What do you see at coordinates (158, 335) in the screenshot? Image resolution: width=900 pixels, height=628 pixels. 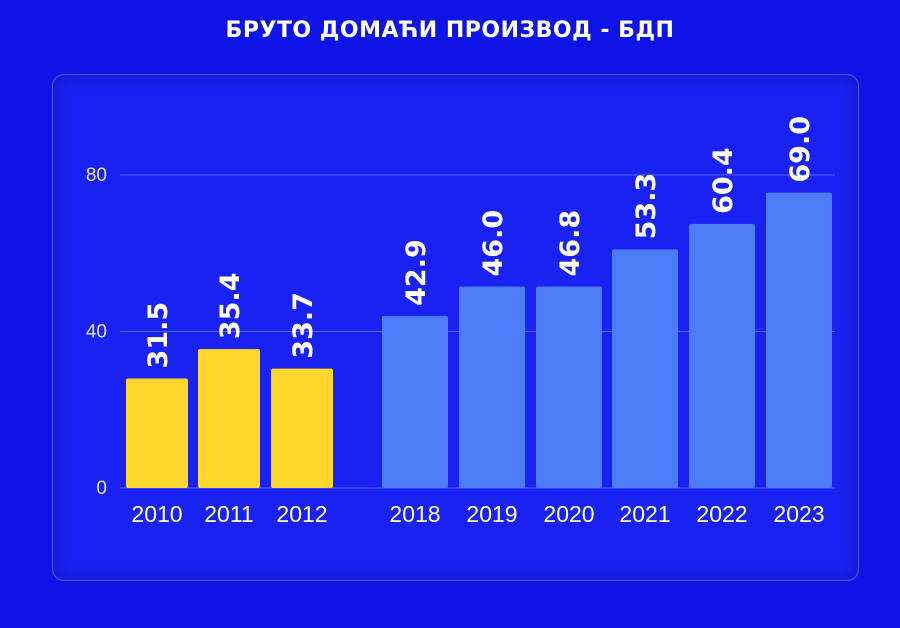 I see `data-label: 31.5` at bounding box center [158, 335].